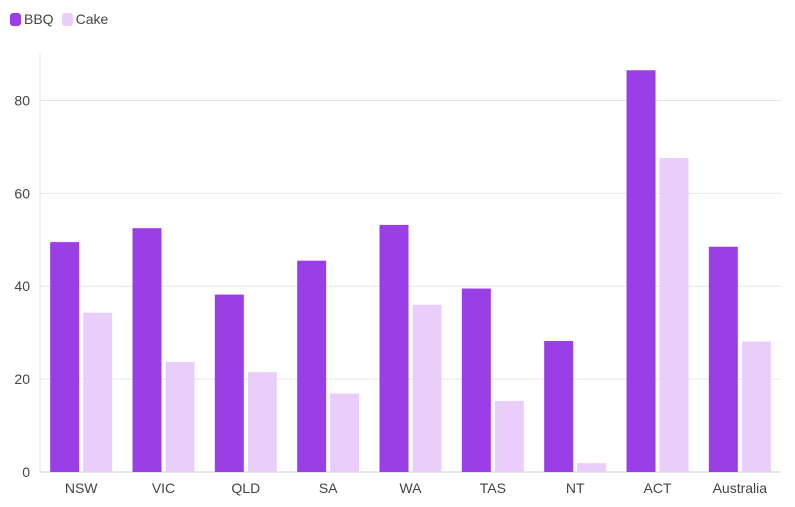 The image size is (795, 507). I want to click on legend: BBQ Cake, so click(59, 19).